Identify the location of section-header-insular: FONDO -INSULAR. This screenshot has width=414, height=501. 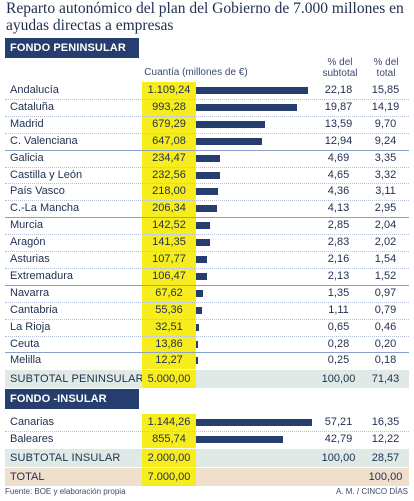
(72, 399).